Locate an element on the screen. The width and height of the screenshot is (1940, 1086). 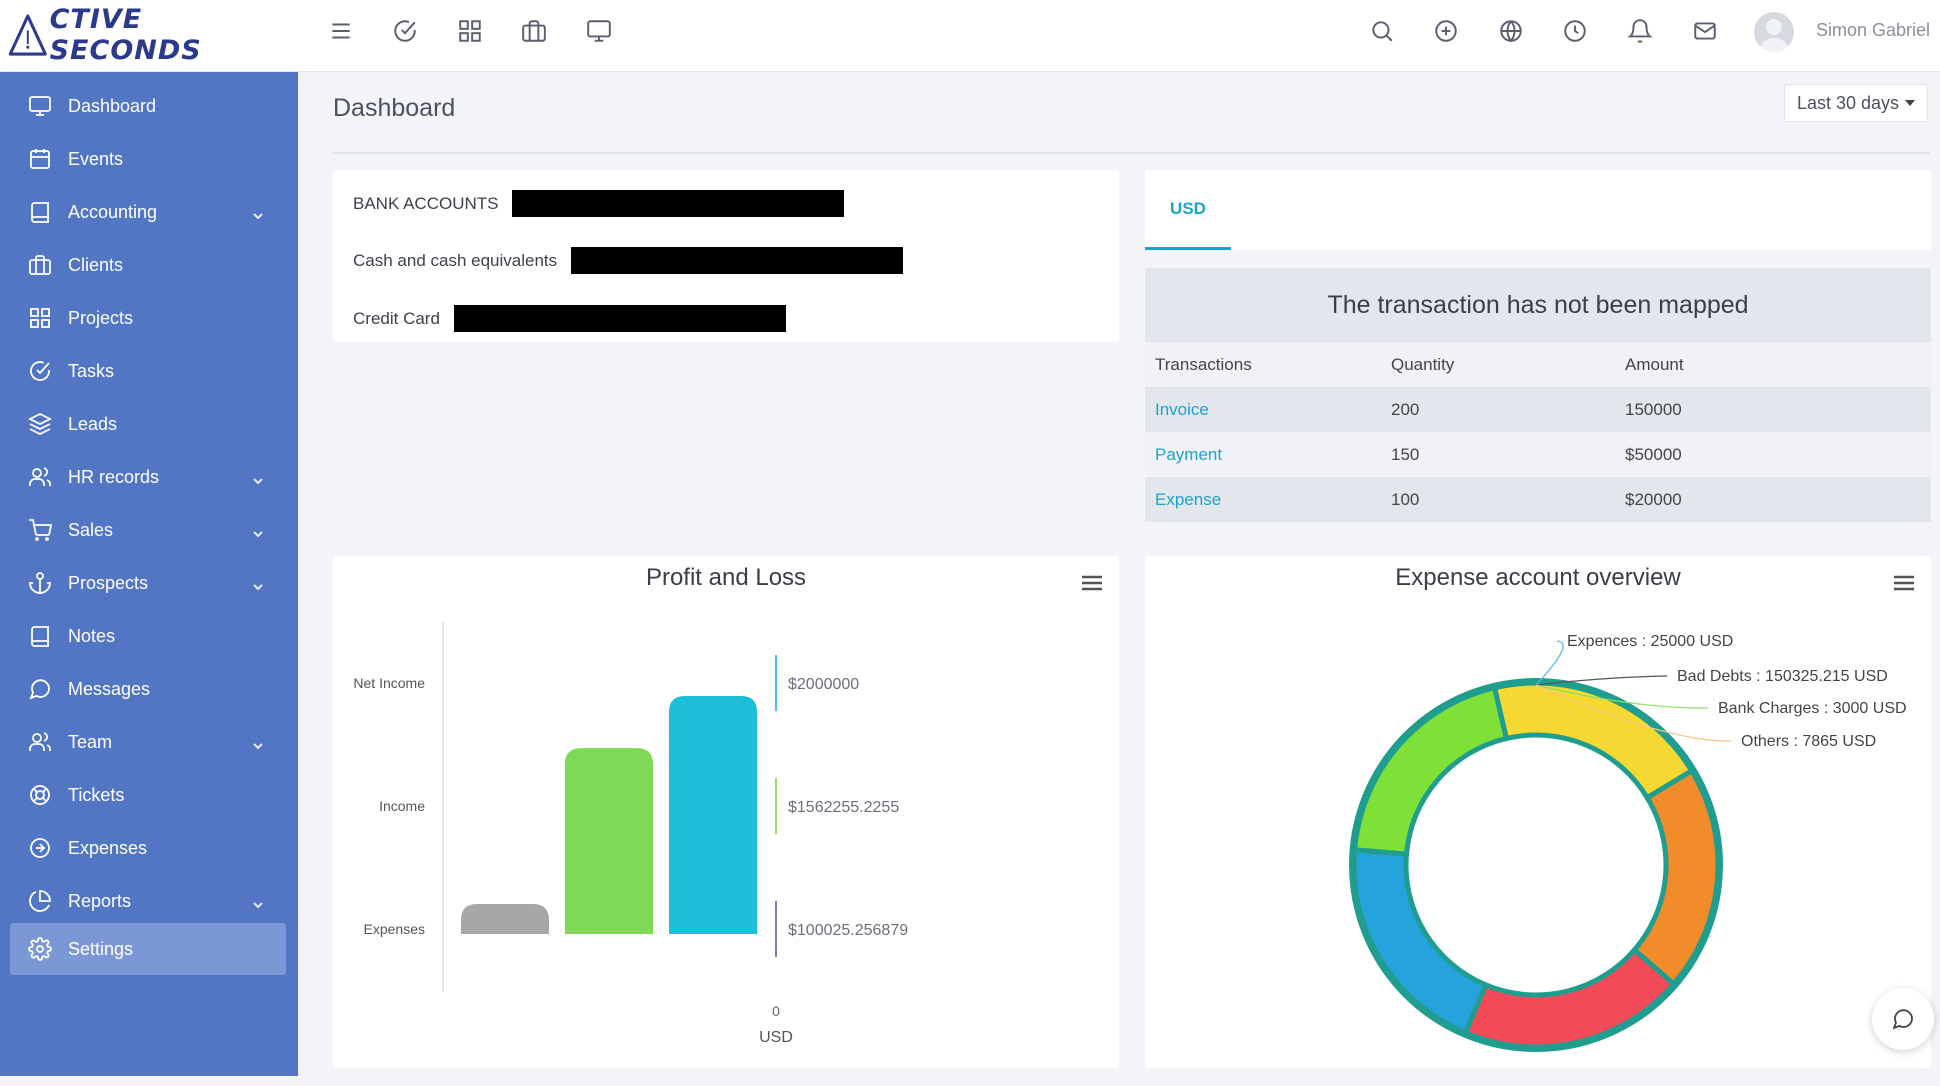
sidebar-item-team: Team is located at coordinates (149, 742).